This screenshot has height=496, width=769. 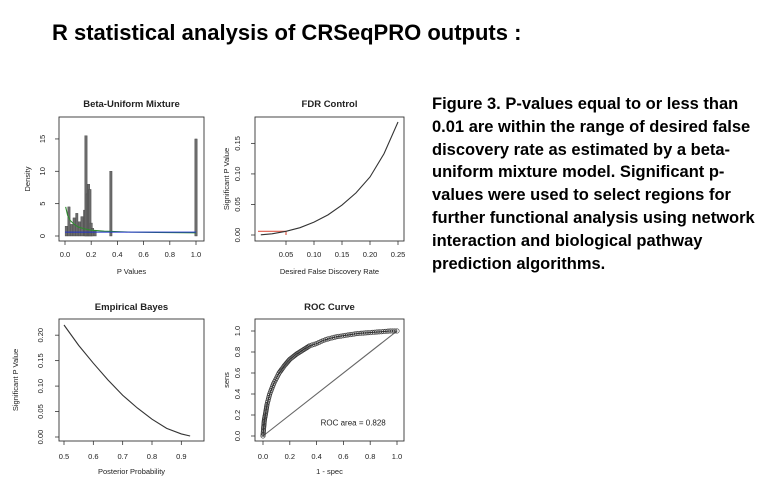 I want to click on roc-plot-area, so click(x=330, y=383).